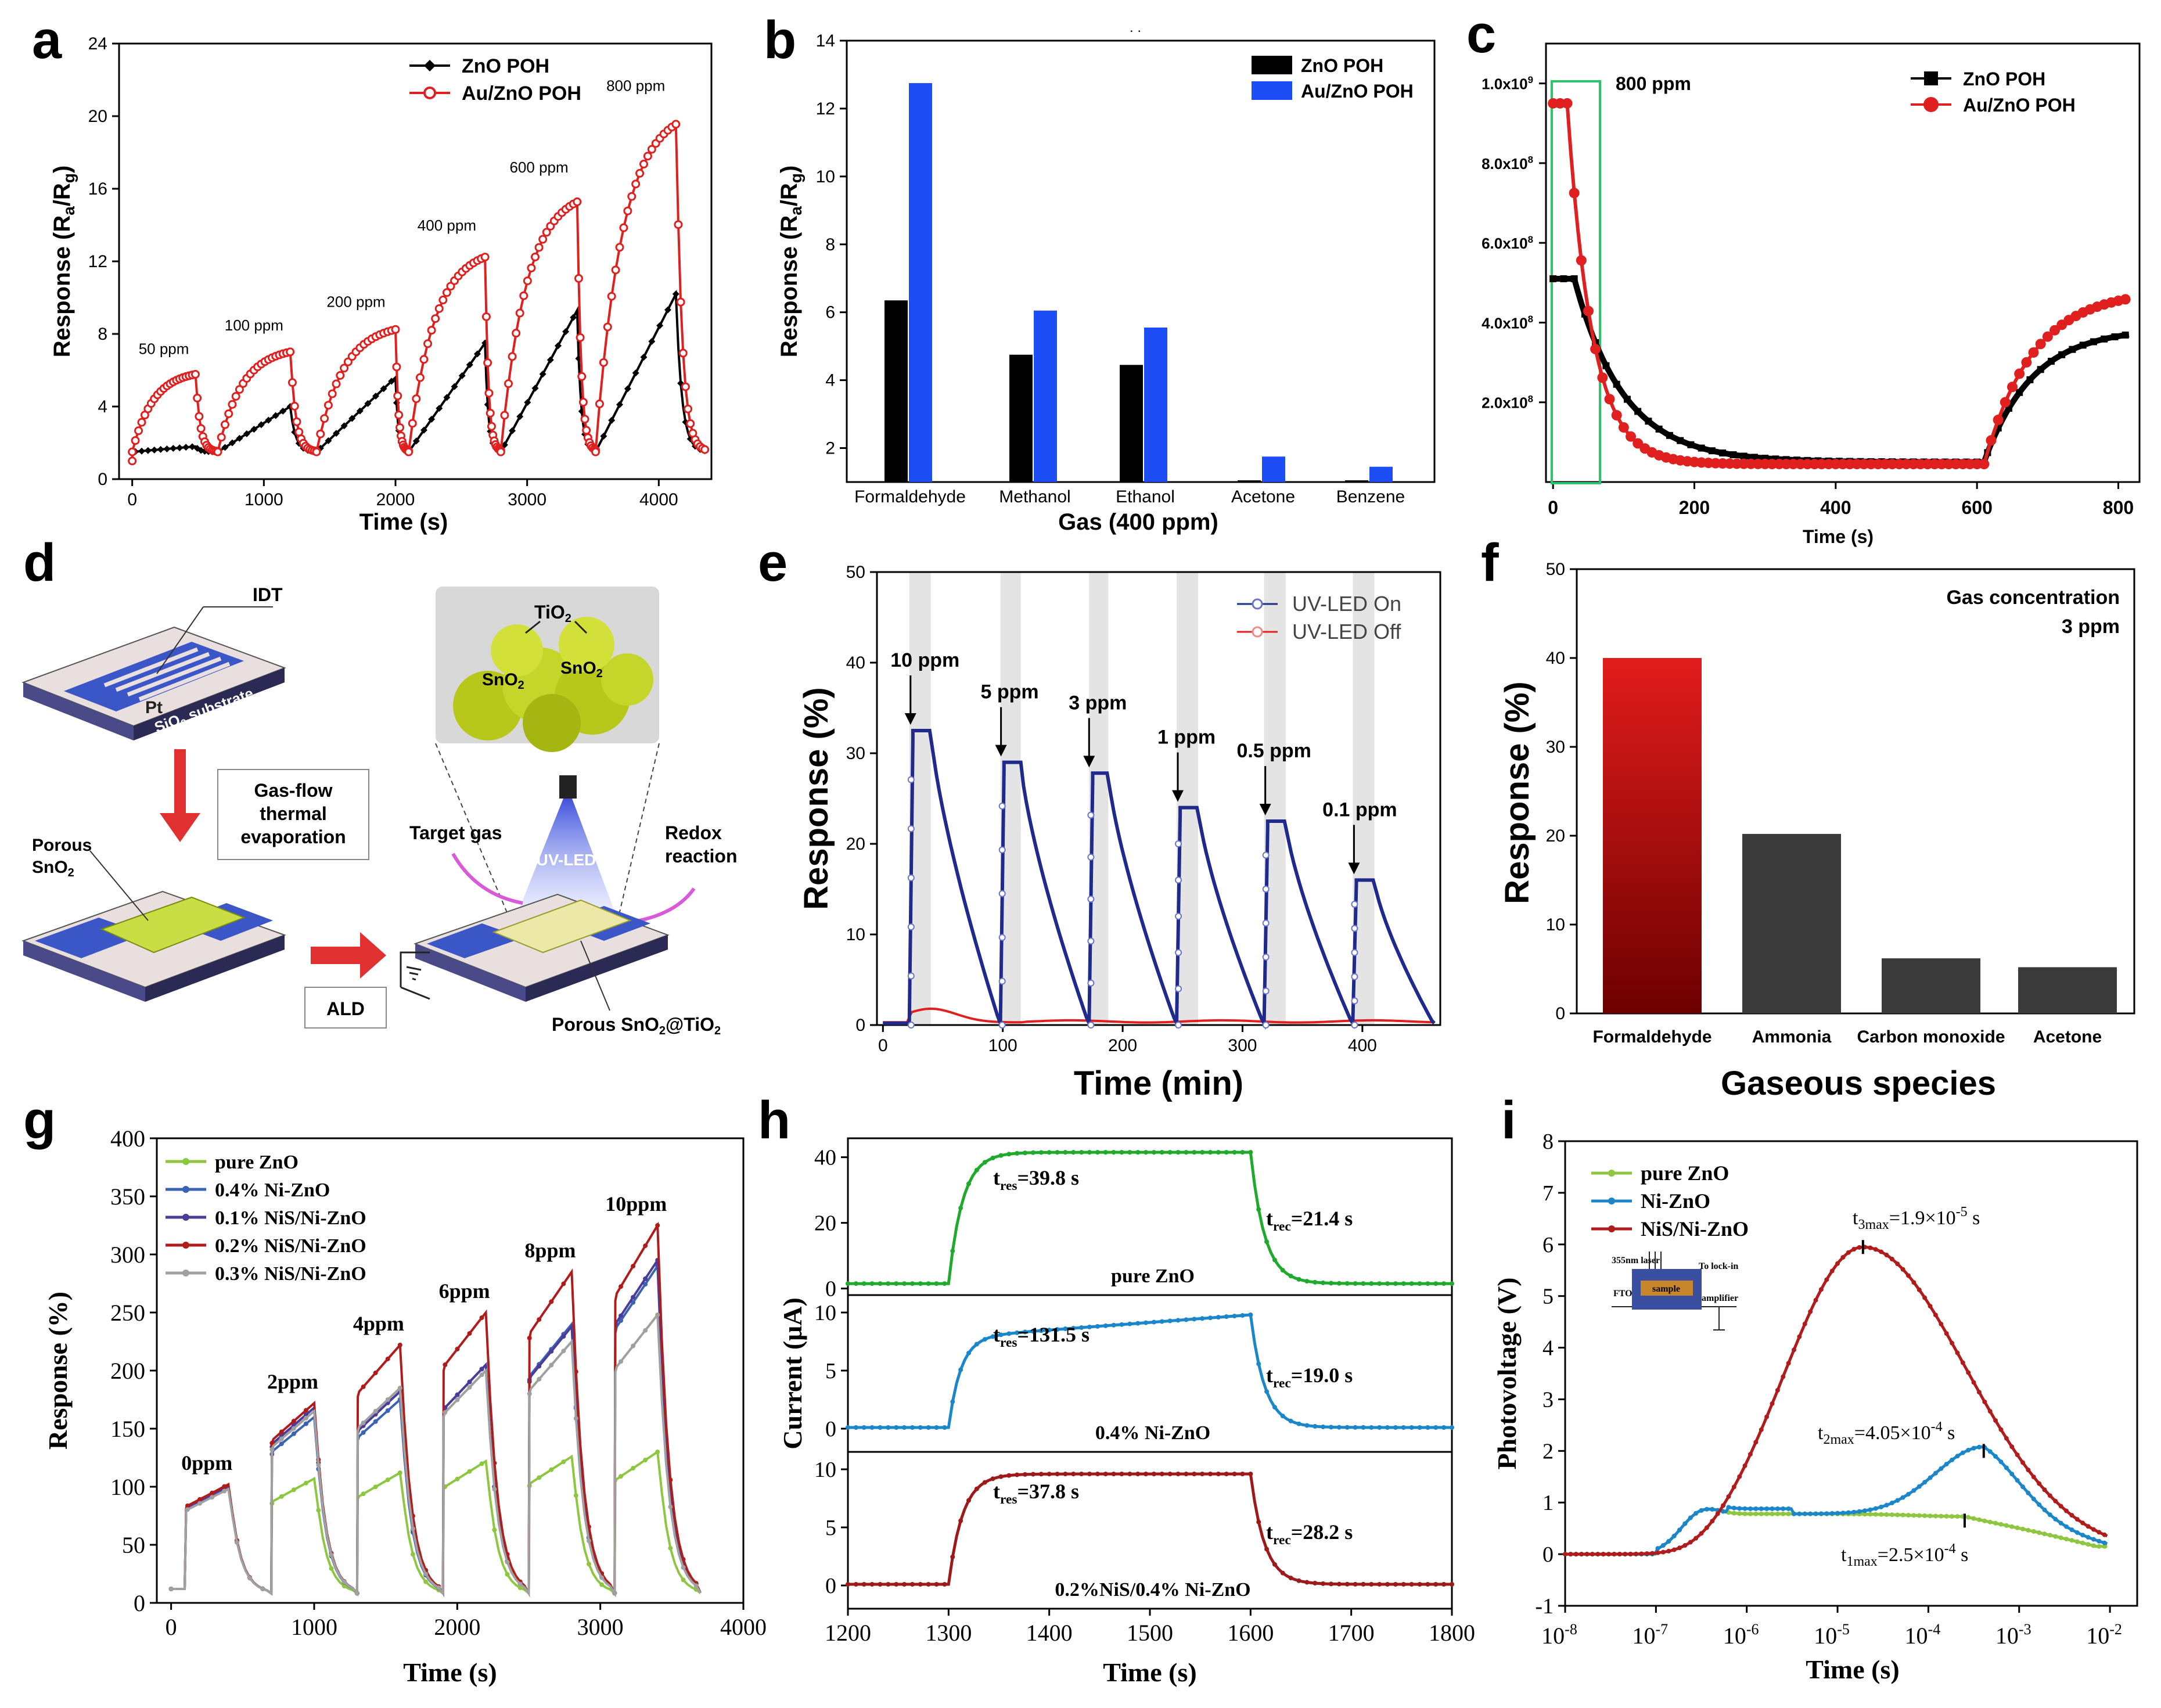 The height and width of the screenshot is (1708, 2161). Describe the element at coordinates (447, 225) in the screenshot. I see `annotation-concentration: 400 ppm` at that location.